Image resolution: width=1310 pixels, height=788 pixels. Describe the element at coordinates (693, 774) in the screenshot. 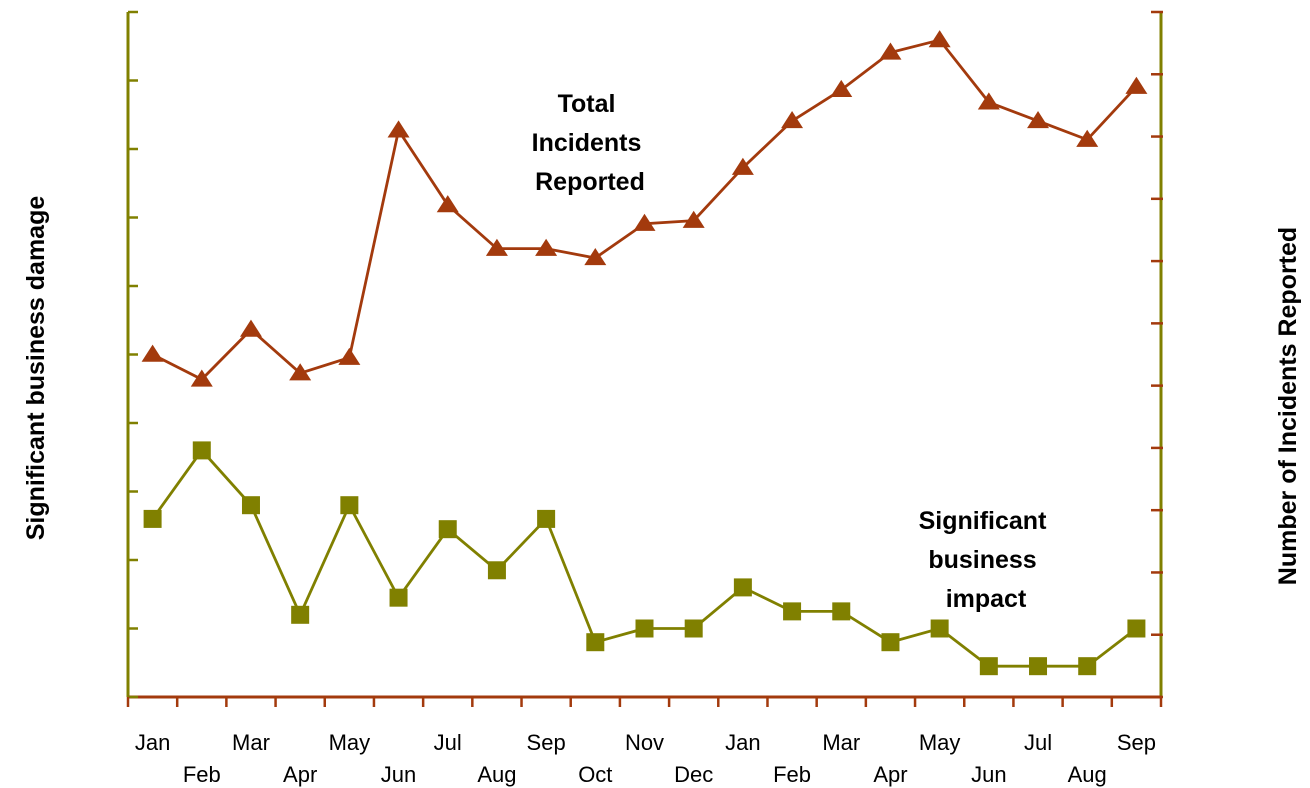

I see `x-tick-label: Dec` at that location.